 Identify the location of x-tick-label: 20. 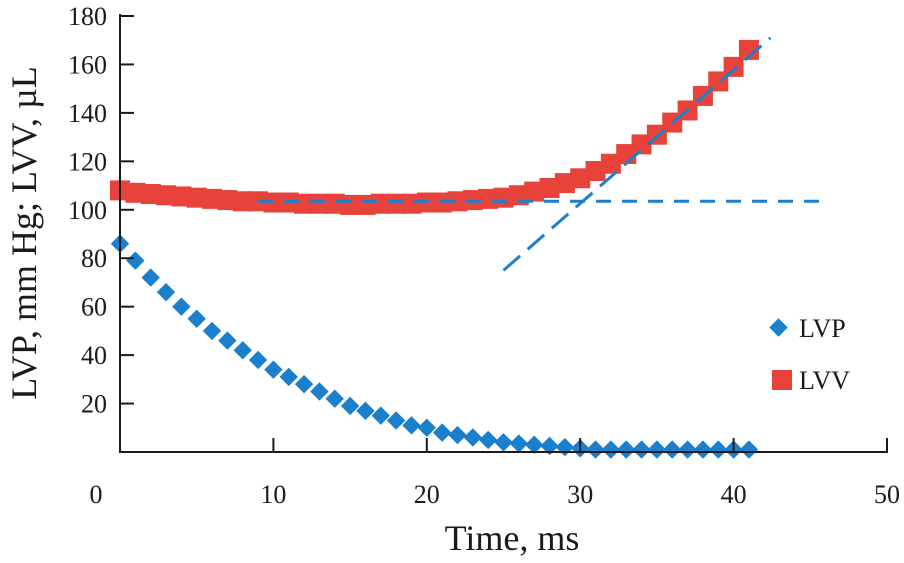
(427, 494).